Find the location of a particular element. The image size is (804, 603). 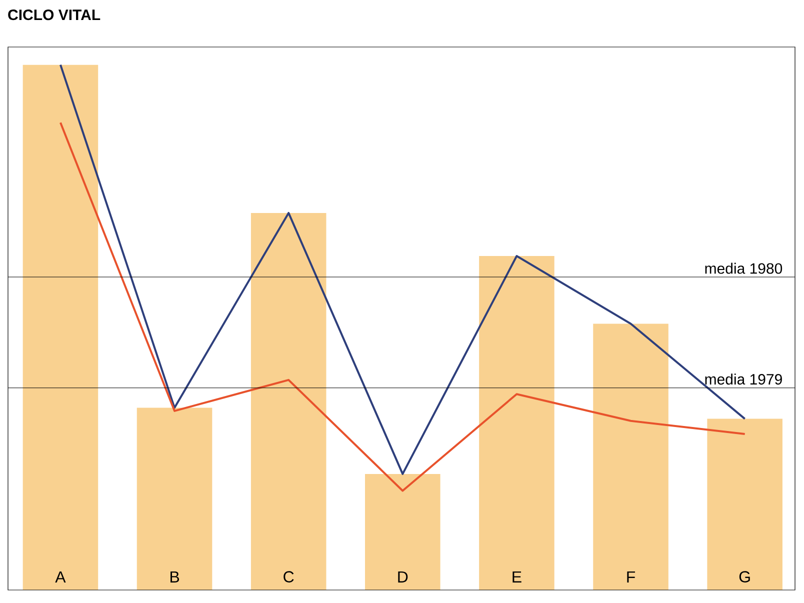

x-tick-label: E is located at coordinates (517, 576).